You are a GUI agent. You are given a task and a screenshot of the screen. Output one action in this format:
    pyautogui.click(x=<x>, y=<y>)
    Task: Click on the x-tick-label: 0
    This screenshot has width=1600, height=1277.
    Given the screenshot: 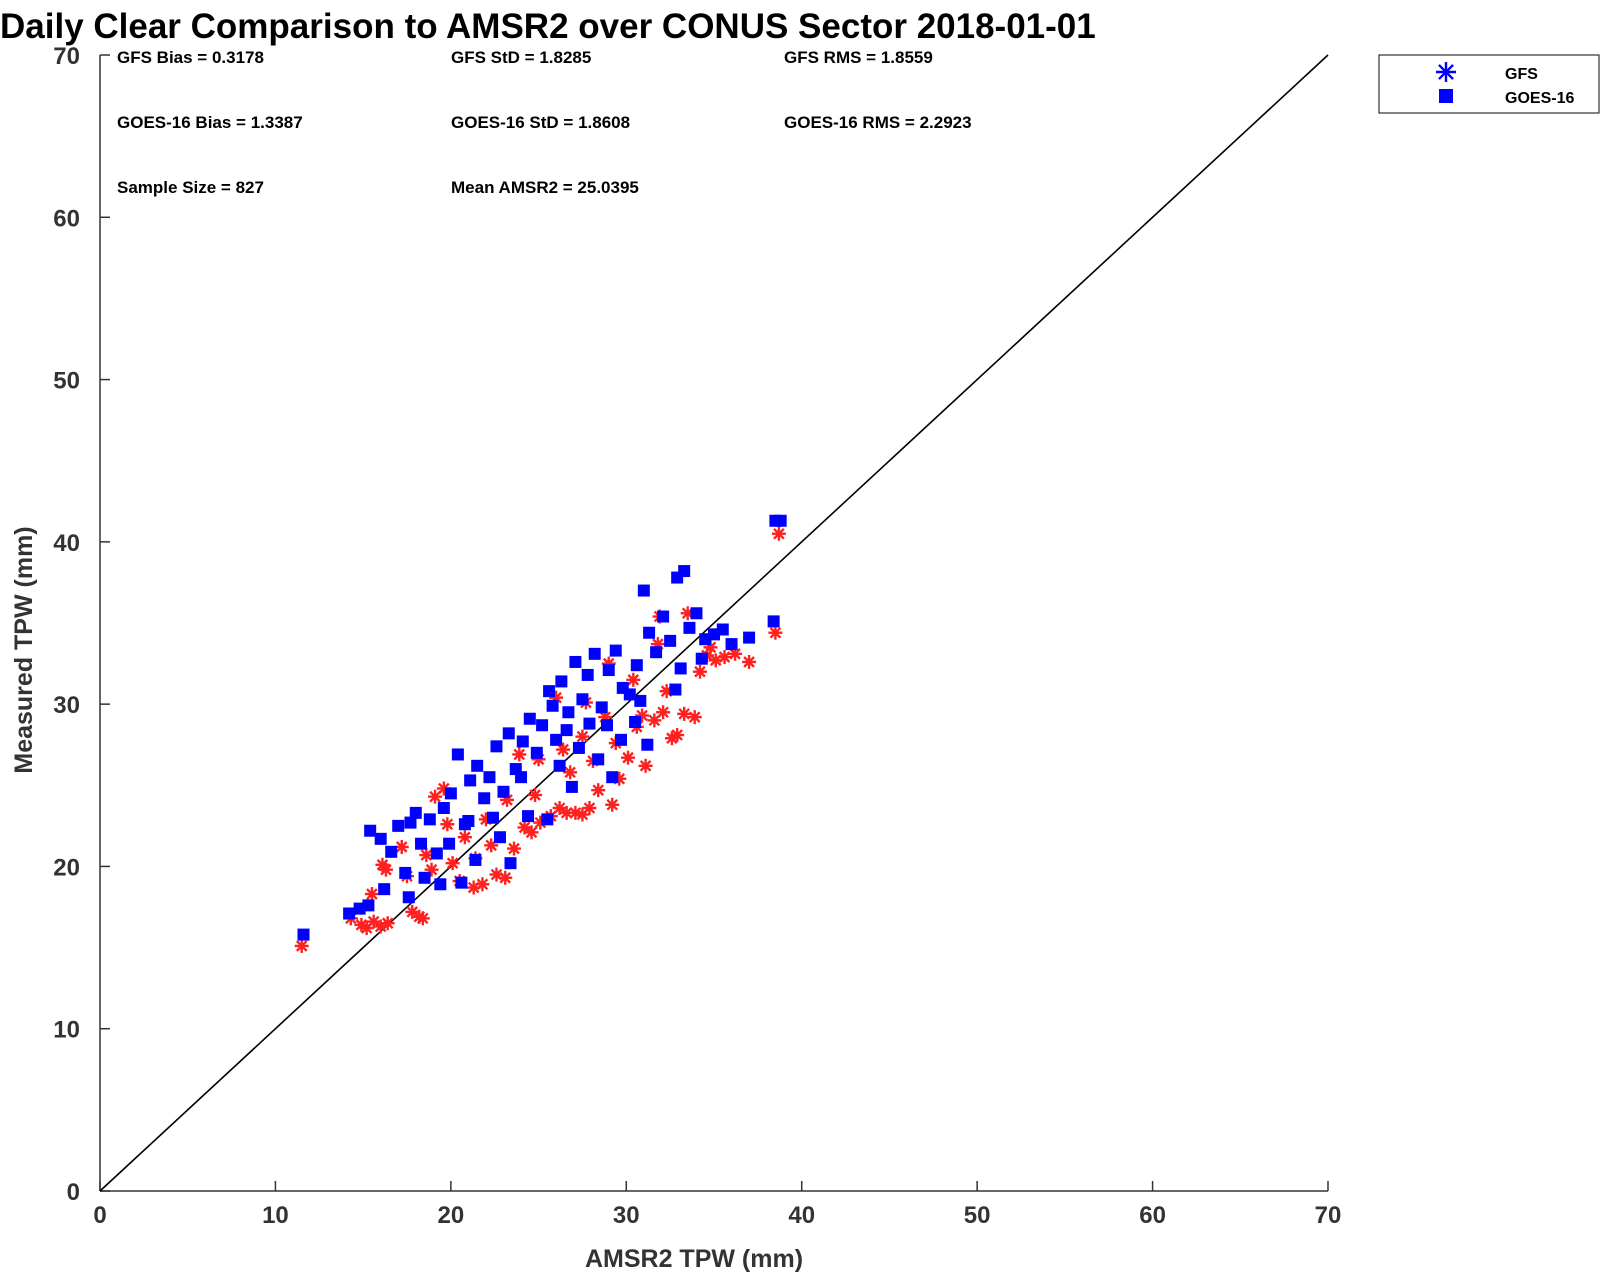 What is the action you would take?
    pyautogui.click(x=99, y=1215)
    